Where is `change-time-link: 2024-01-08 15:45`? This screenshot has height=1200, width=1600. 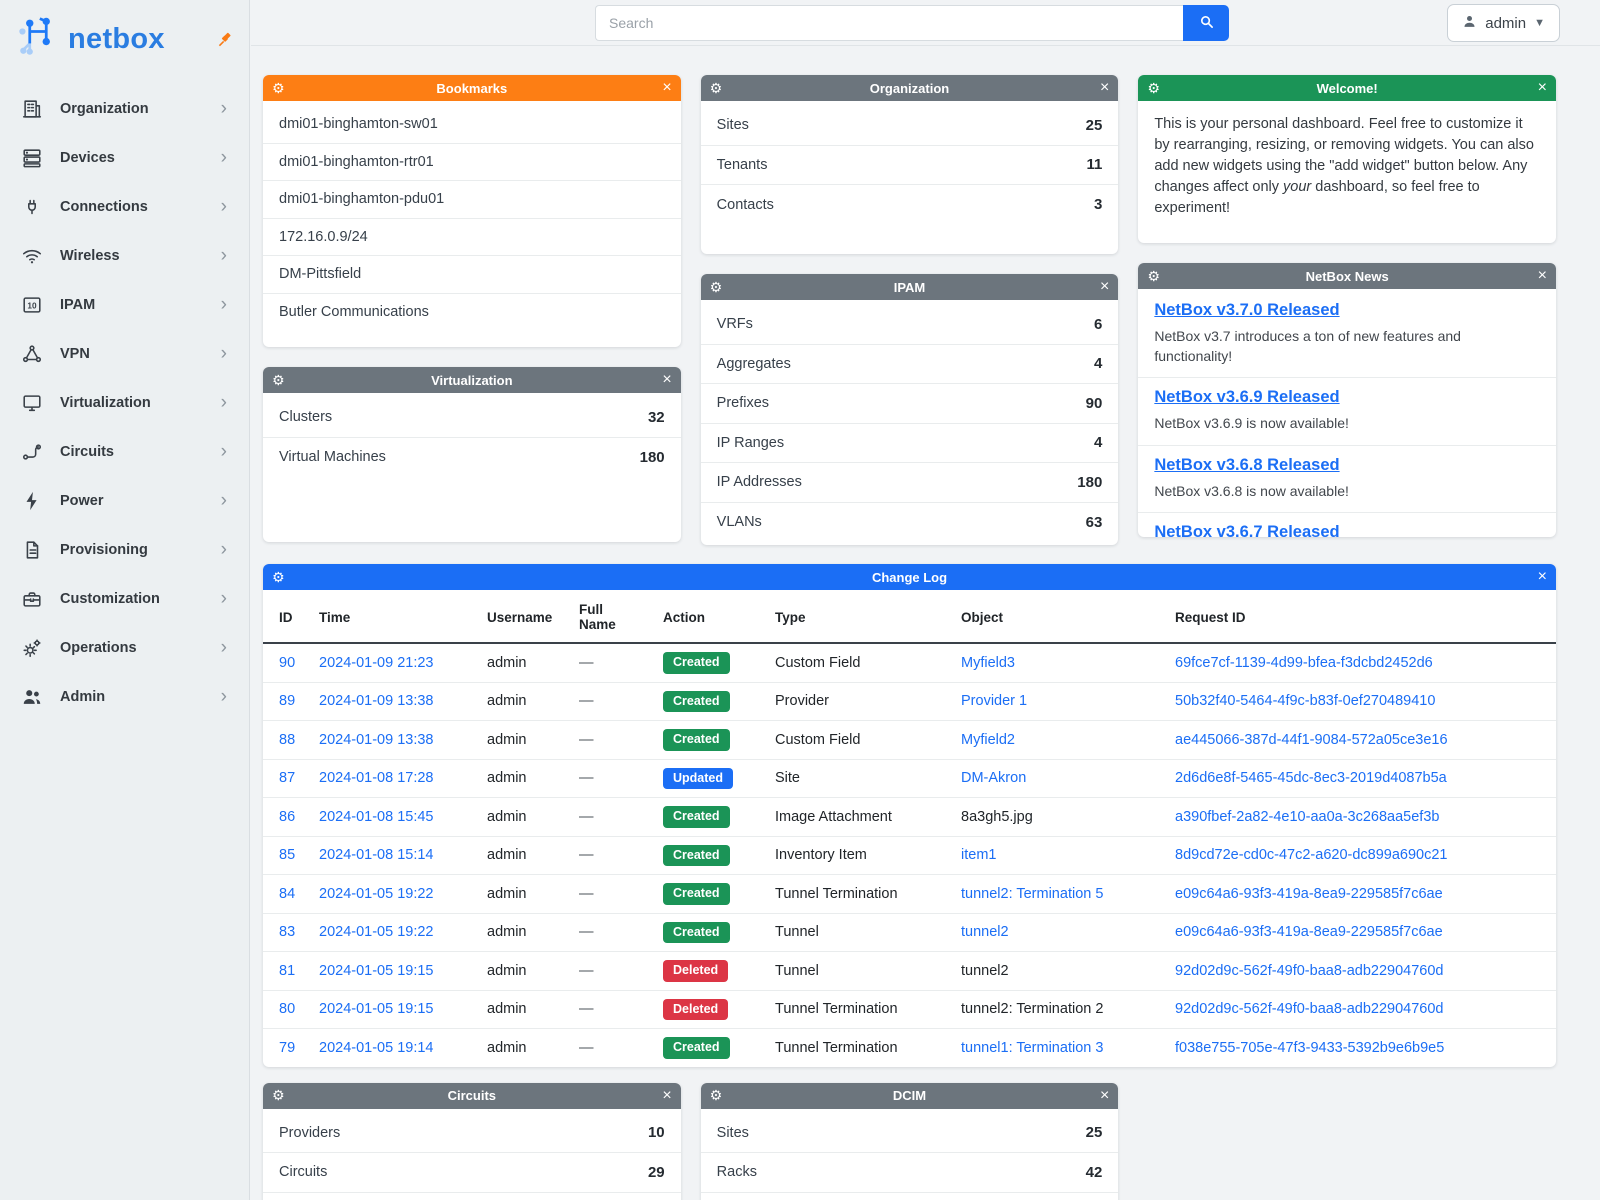
change-time-link: 2024-01-08 15:45 is located at coordinates (376, 816).